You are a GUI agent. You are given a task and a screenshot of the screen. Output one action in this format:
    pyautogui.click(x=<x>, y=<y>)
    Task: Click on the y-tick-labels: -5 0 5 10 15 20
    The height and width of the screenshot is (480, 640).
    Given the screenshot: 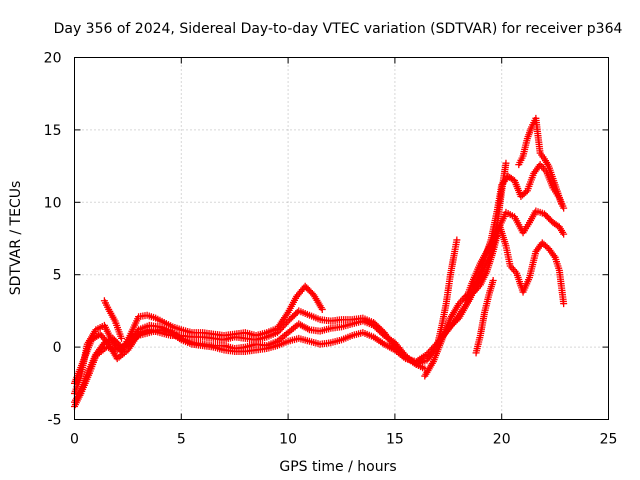 What is the action you would take?
    pyautogui.click(x=53, y=240)
    